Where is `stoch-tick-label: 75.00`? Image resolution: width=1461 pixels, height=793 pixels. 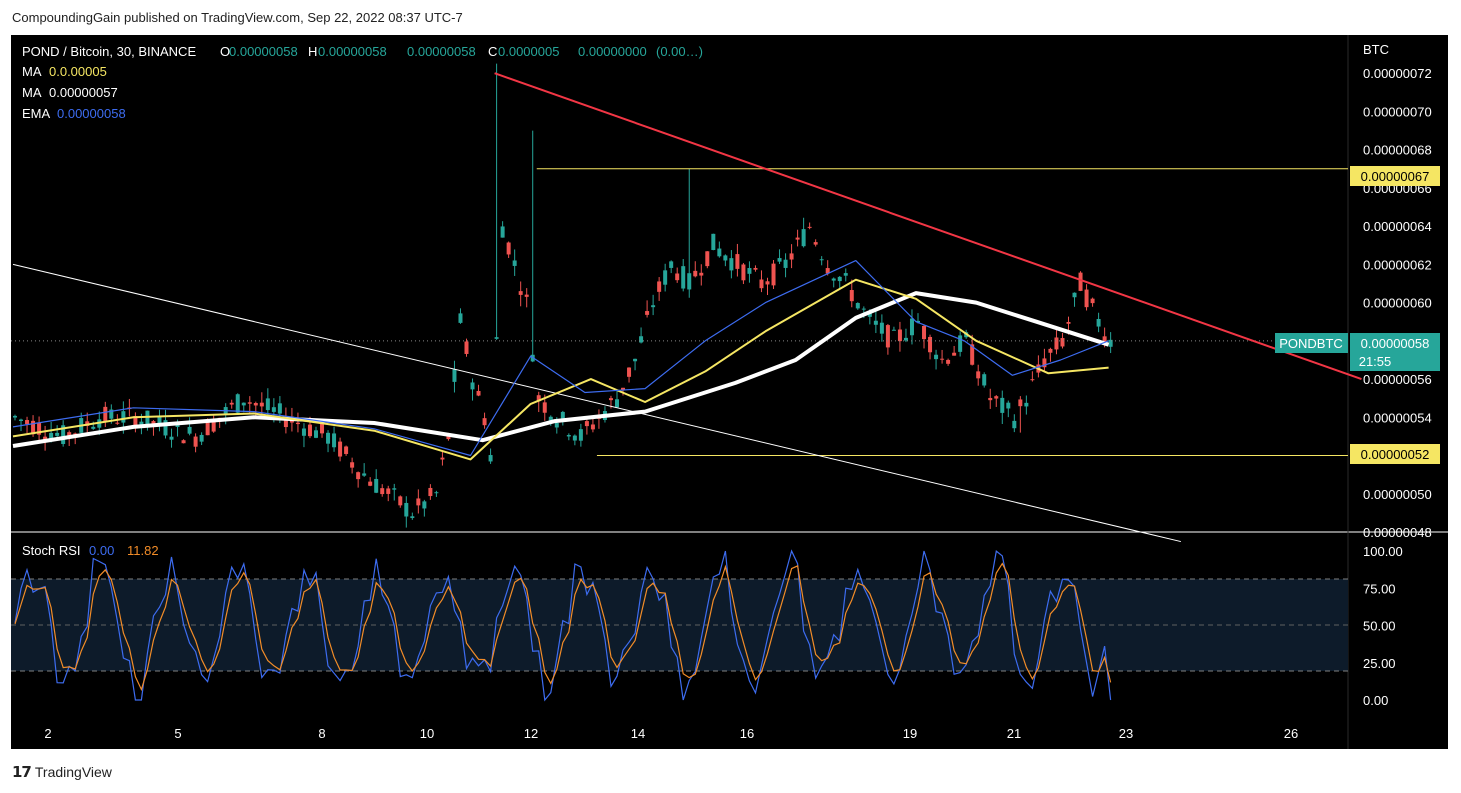
stoch-tick-label: 75.00 is located at coordinates (1379, 588).